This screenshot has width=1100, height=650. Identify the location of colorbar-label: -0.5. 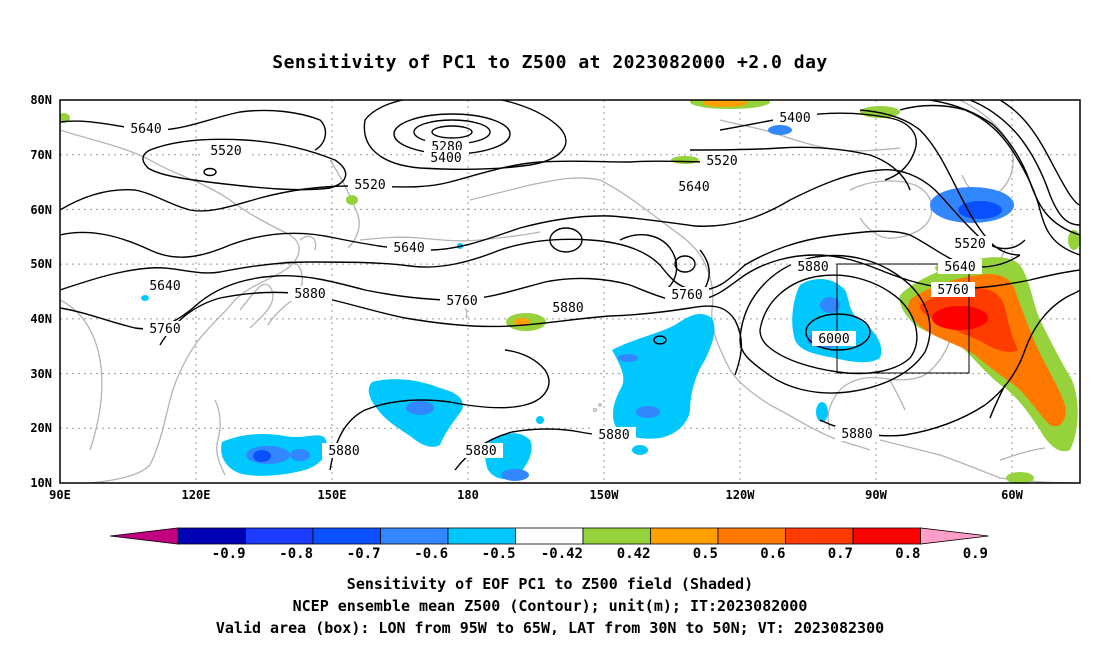
(499, 554).